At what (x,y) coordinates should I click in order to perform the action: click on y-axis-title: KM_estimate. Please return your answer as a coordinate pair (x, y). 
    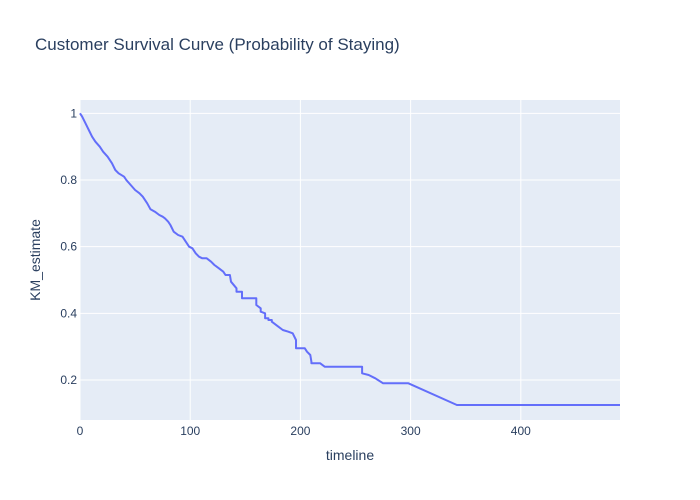
    Looking at the image, I should click on (35, 260).